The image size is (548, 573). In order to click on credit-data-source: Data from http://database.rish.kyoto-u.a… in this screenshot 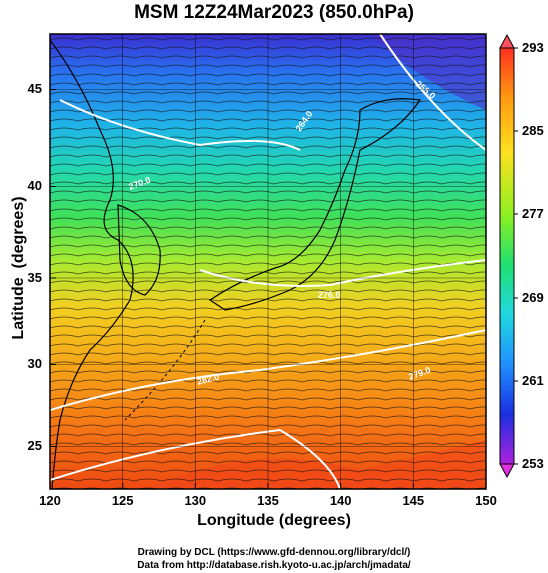, I will do `click(274, 565)`.